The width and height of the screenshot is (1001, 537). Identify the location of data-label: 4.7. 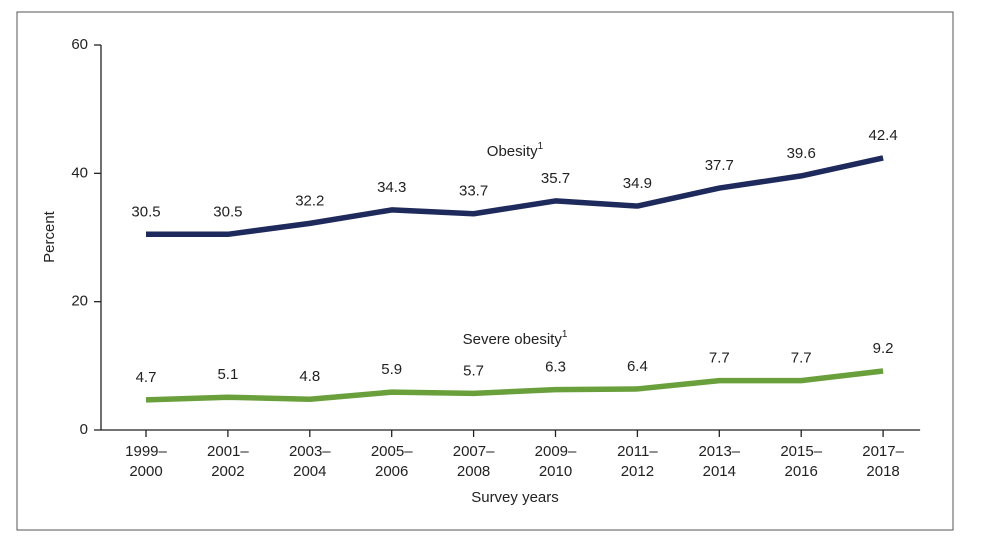
(146, 377).